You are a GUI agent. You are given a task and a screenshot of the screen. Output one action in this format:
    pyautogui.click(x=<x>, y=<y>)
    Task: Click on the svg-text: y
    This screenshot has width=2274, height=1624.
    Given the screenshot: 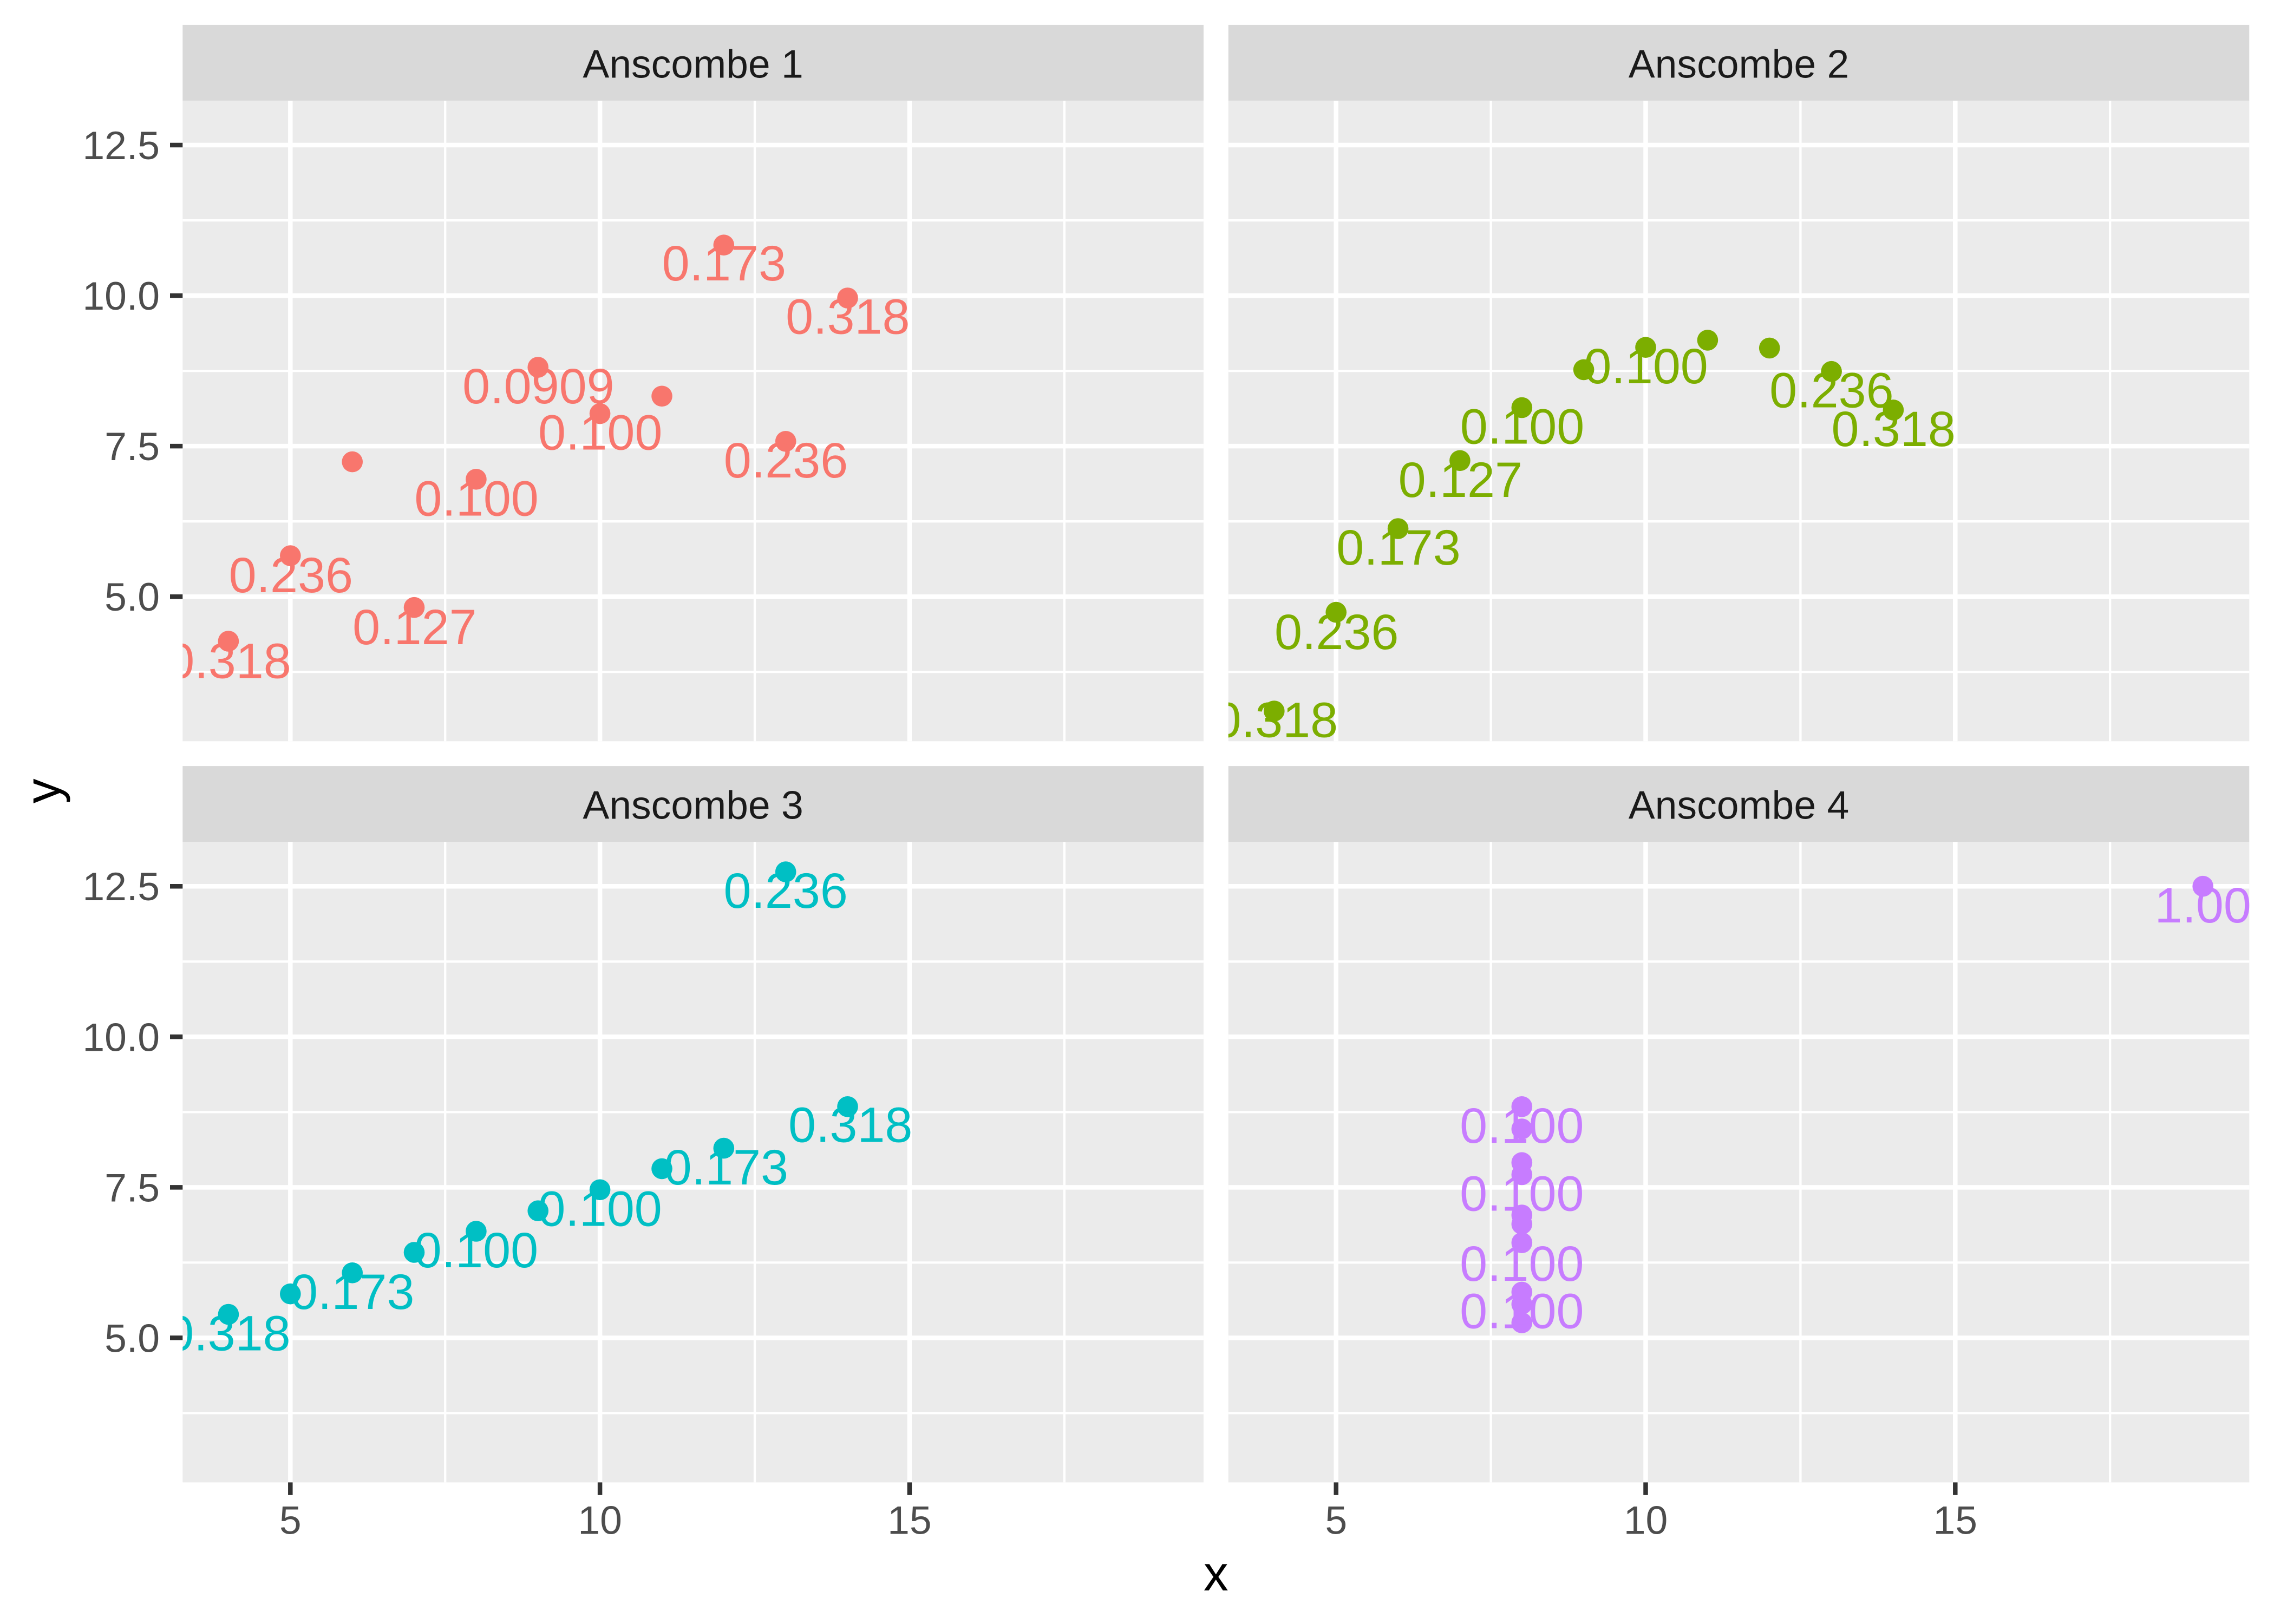 What is the action you would take?
    pyautogui.click(x=44, y=790)
    